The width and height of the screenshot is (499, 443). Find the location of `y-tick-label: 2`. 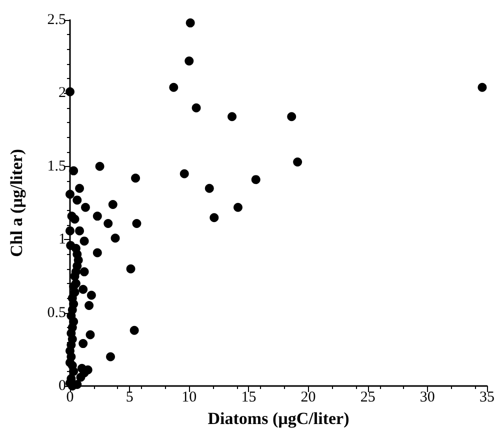

y-tick-label: 2 is located at coordinates (62, 93).